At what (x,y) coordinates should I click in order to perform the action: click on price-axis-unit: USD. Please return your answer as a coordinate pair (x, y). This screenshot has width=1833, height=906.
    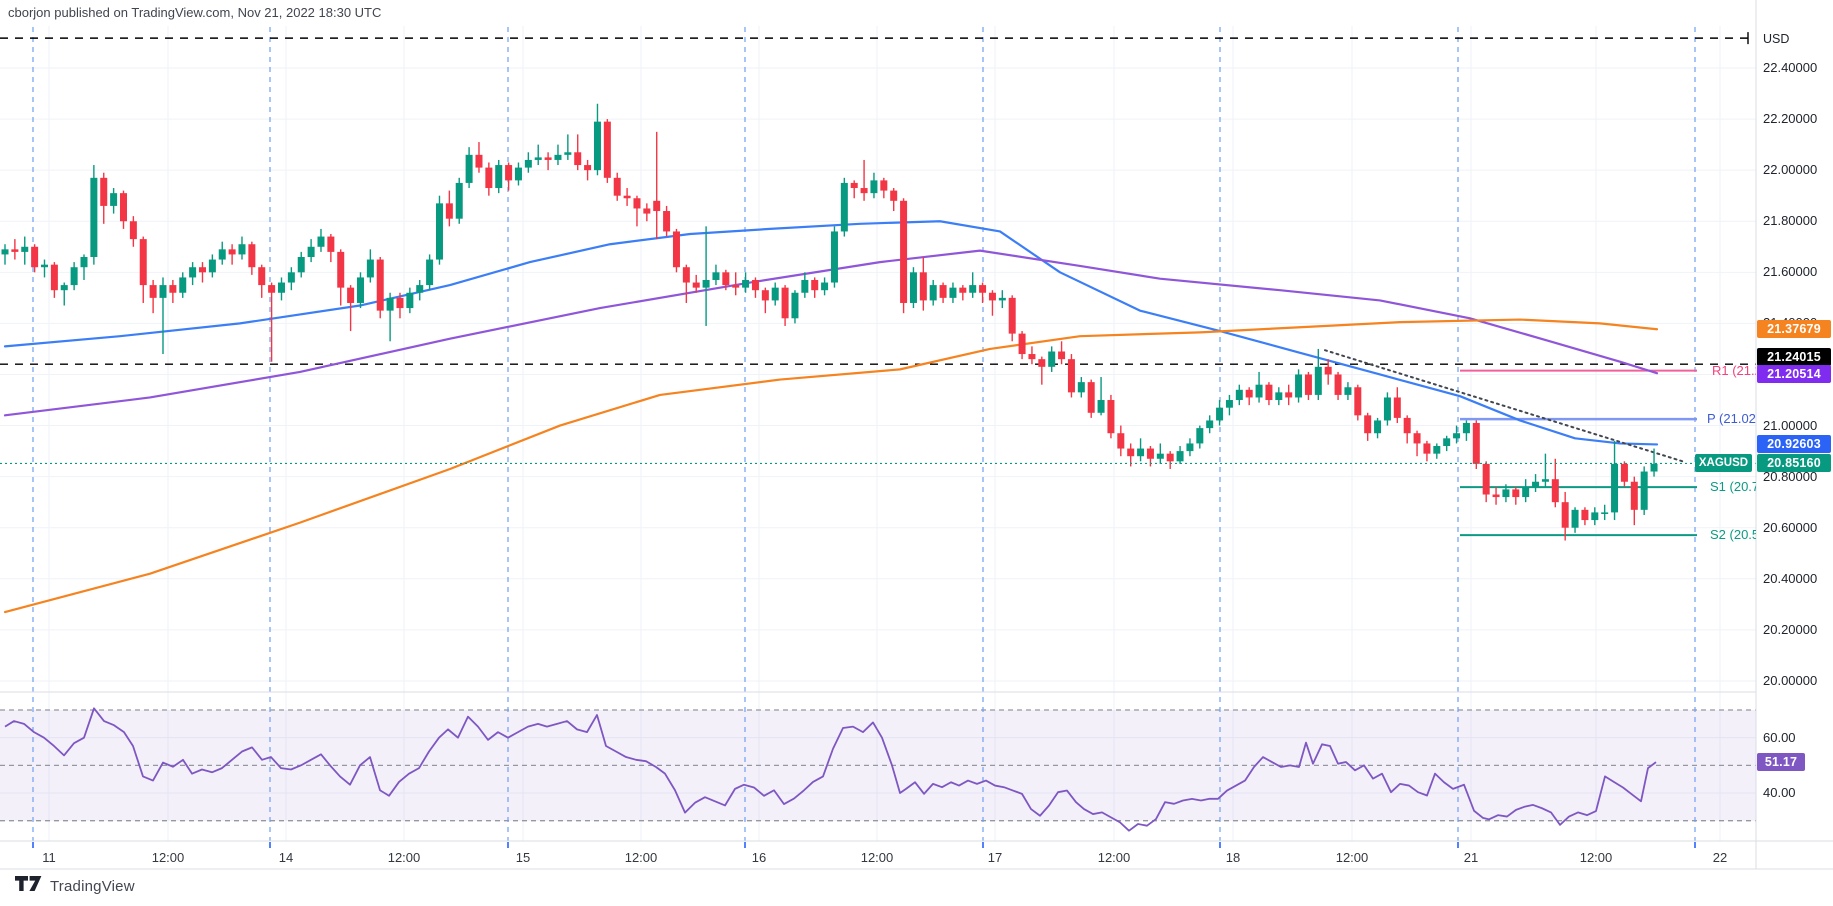
    Looking at the image, I should click on (1776, 39).